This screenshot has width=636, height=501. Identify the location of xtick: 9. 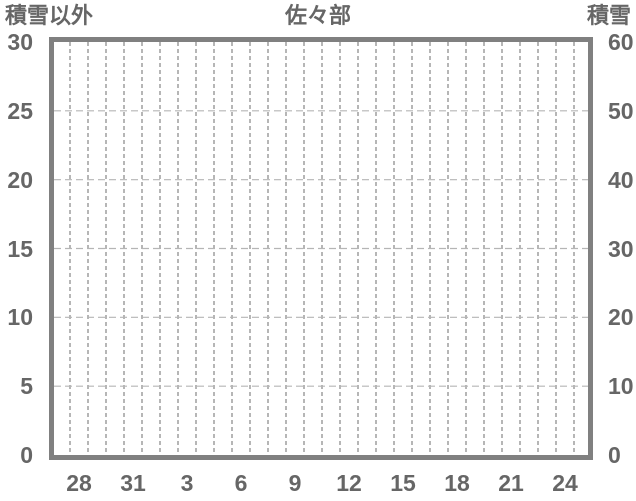
(295, 483).